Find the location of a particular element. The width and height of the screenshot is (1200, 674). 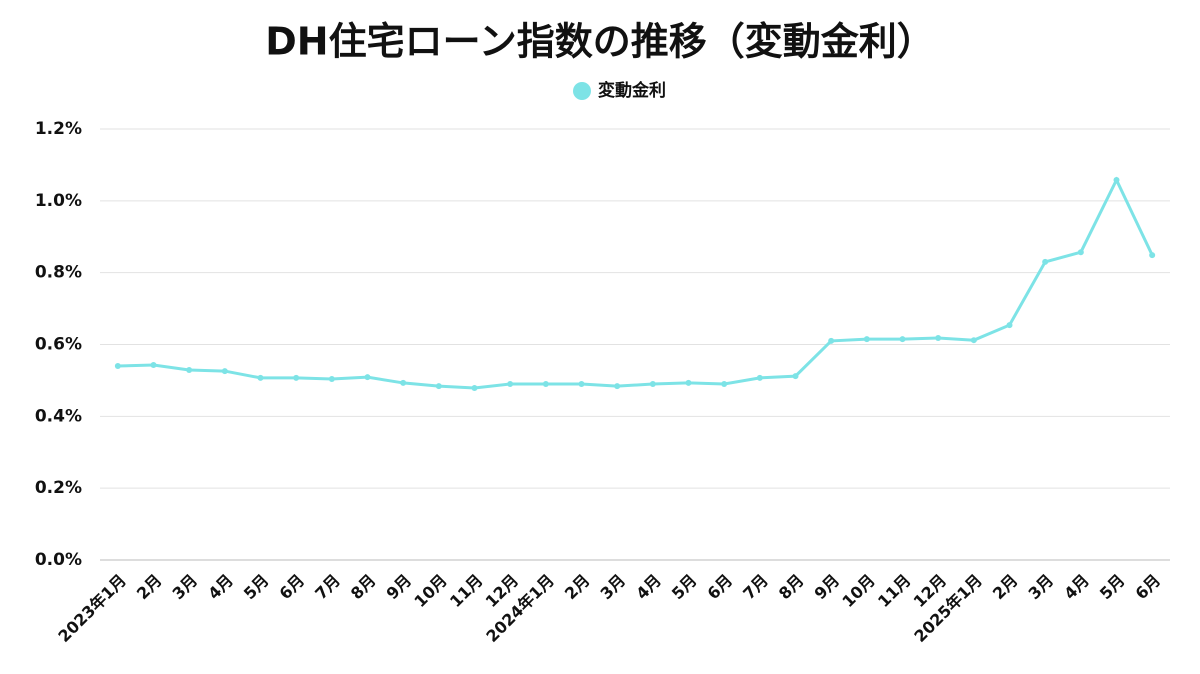

y-tick-label: 0.0% is located at coordinates (58, 560).